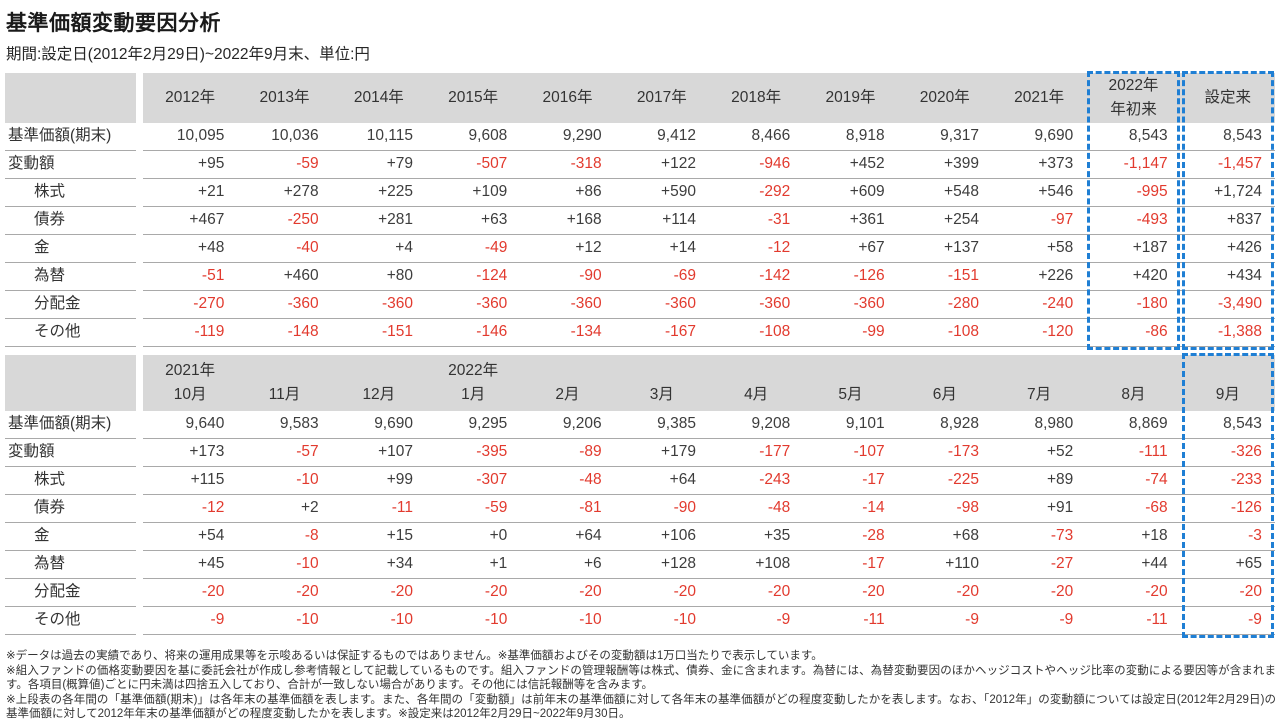 This screenshot has height=723, width=1280. What do you see at coordinates (567, 221) in the screenshot?
I see `value-cell: +168` at bounding box center [567, 221].